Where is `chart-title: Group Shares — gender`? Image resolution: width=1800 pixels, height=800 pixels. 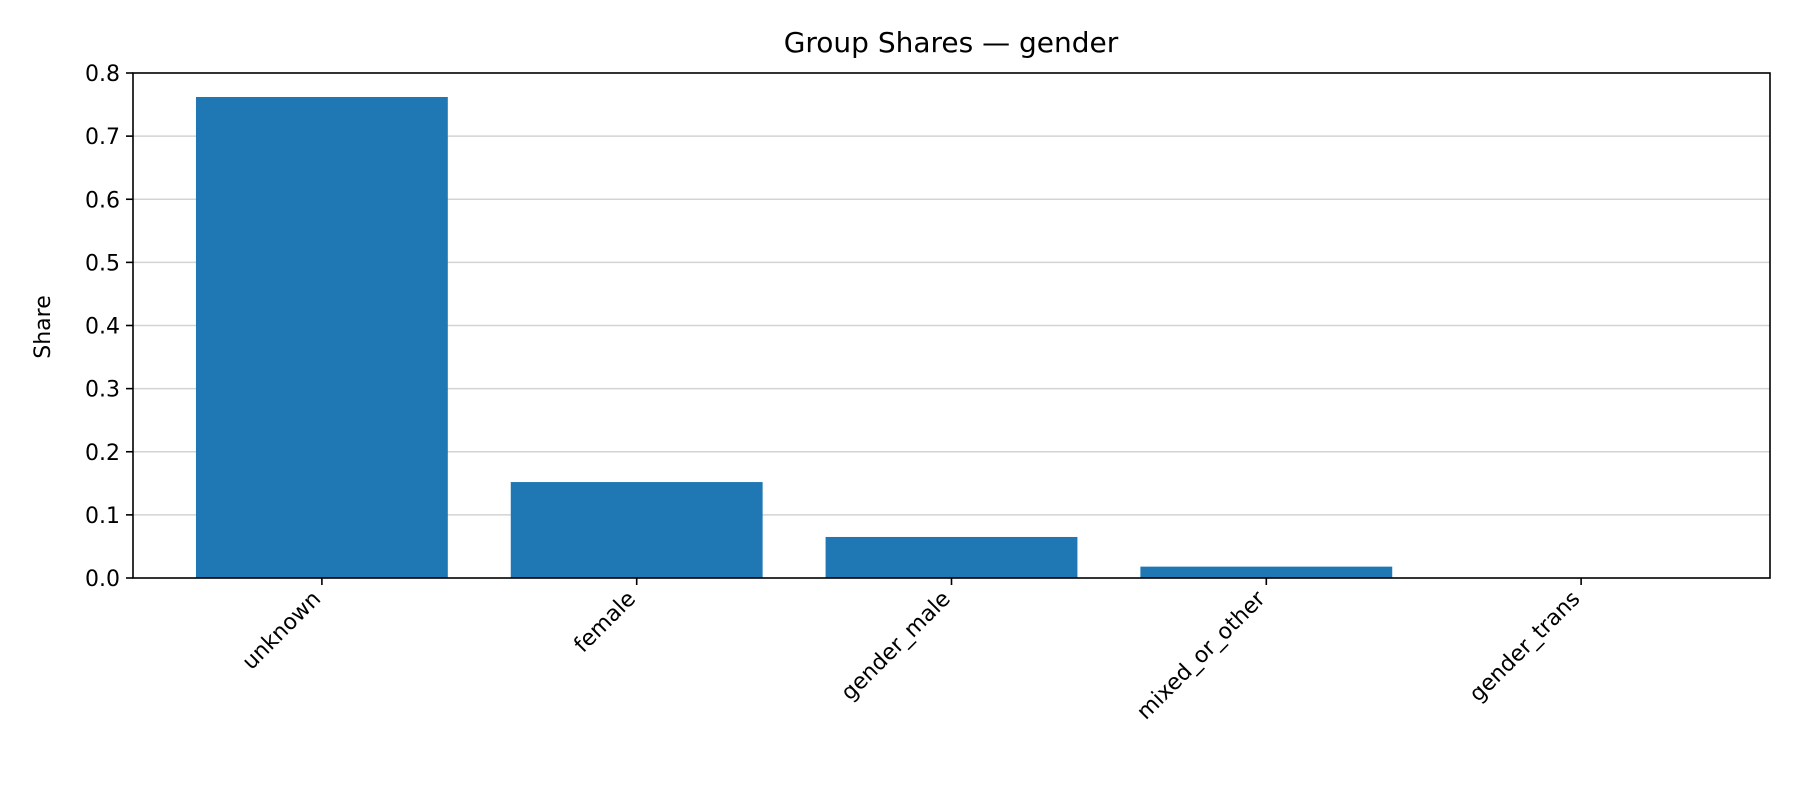 chart-title: Group Shares — gender is located at coordinates (951, 42).